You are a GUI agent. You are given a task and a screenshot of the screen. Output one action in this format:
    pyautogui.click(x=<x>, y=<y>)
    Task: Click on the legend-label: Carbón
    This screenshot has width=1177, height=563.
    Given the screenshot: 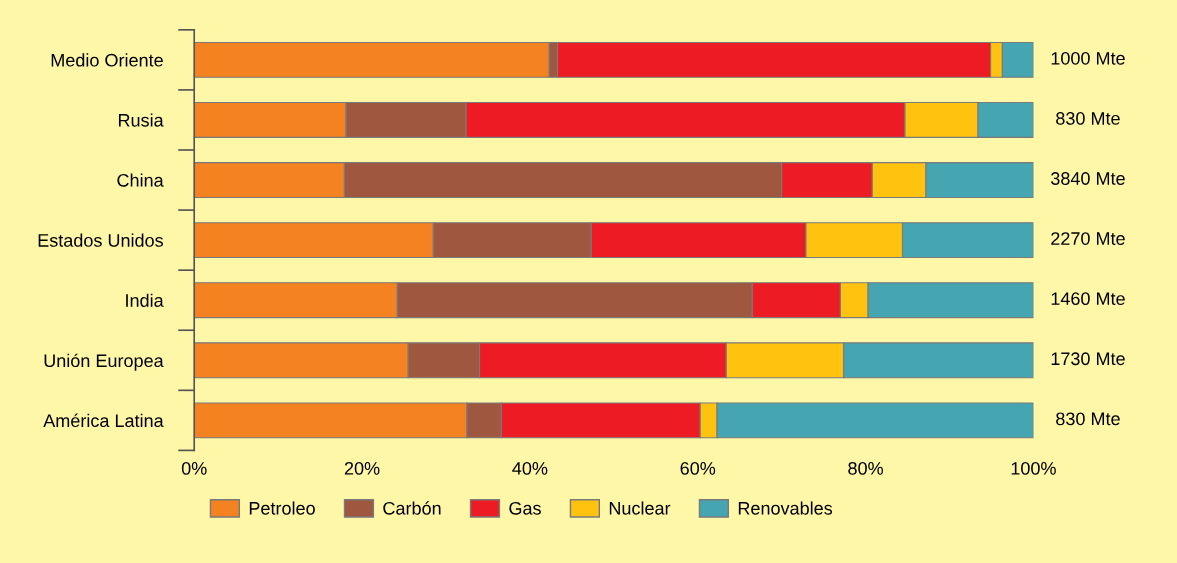 What is the action you would take?
    pyautogui.click(x=412, y=508)
    